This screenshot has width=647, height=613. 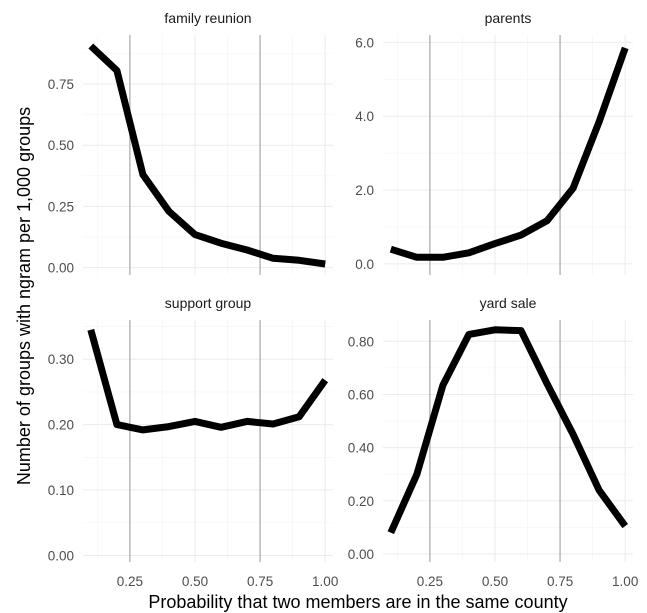 What do you see at coordinates (361, 394) in the screenshot?
I see `y-tick-label: 0.60` at bounding box center [361, 394].